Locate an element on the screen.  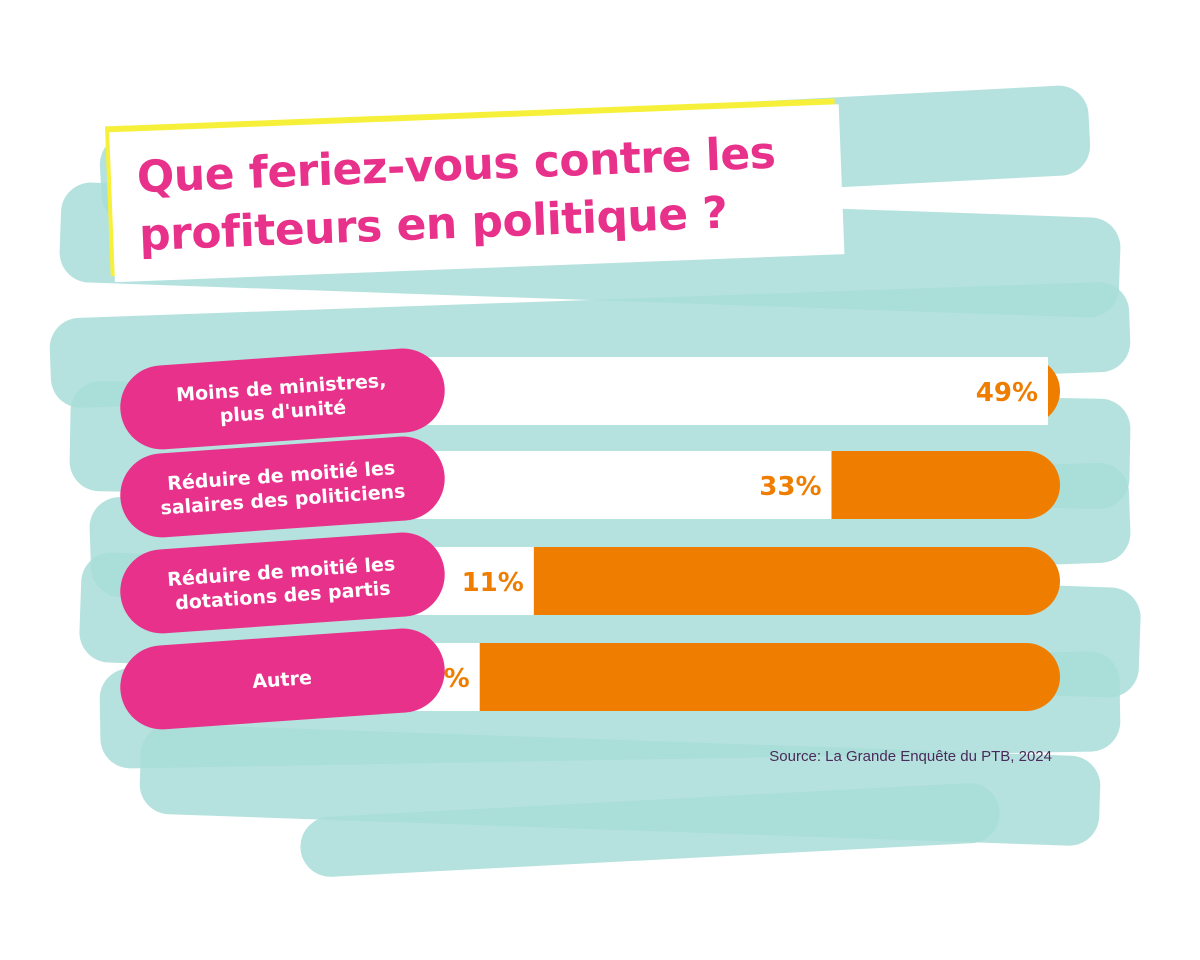
category-label: Autre is located at coordinates (282, 680).